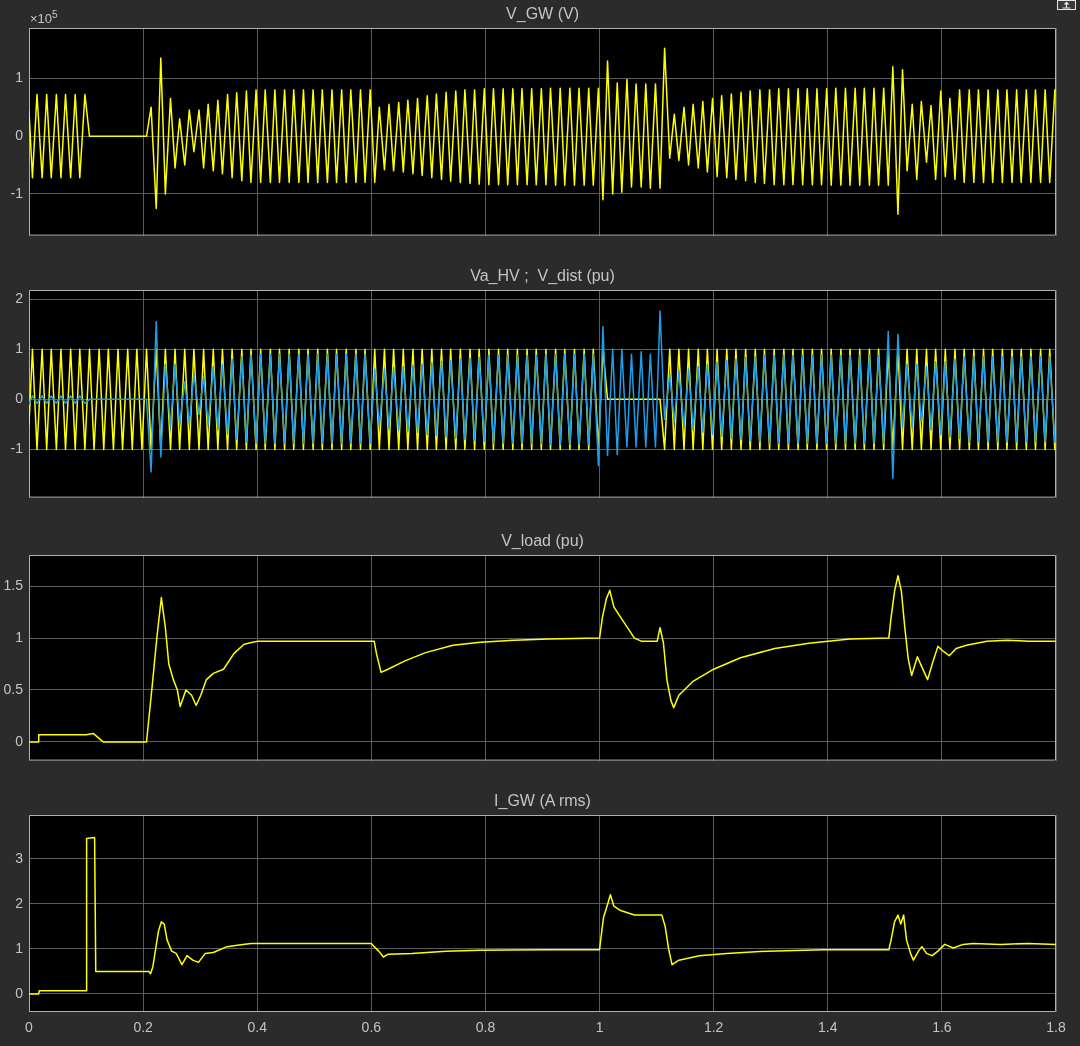 The width and height of the screenshot is (1080, 1046). I want to click on x-tick-label: 0.2, so click(143, 1027).